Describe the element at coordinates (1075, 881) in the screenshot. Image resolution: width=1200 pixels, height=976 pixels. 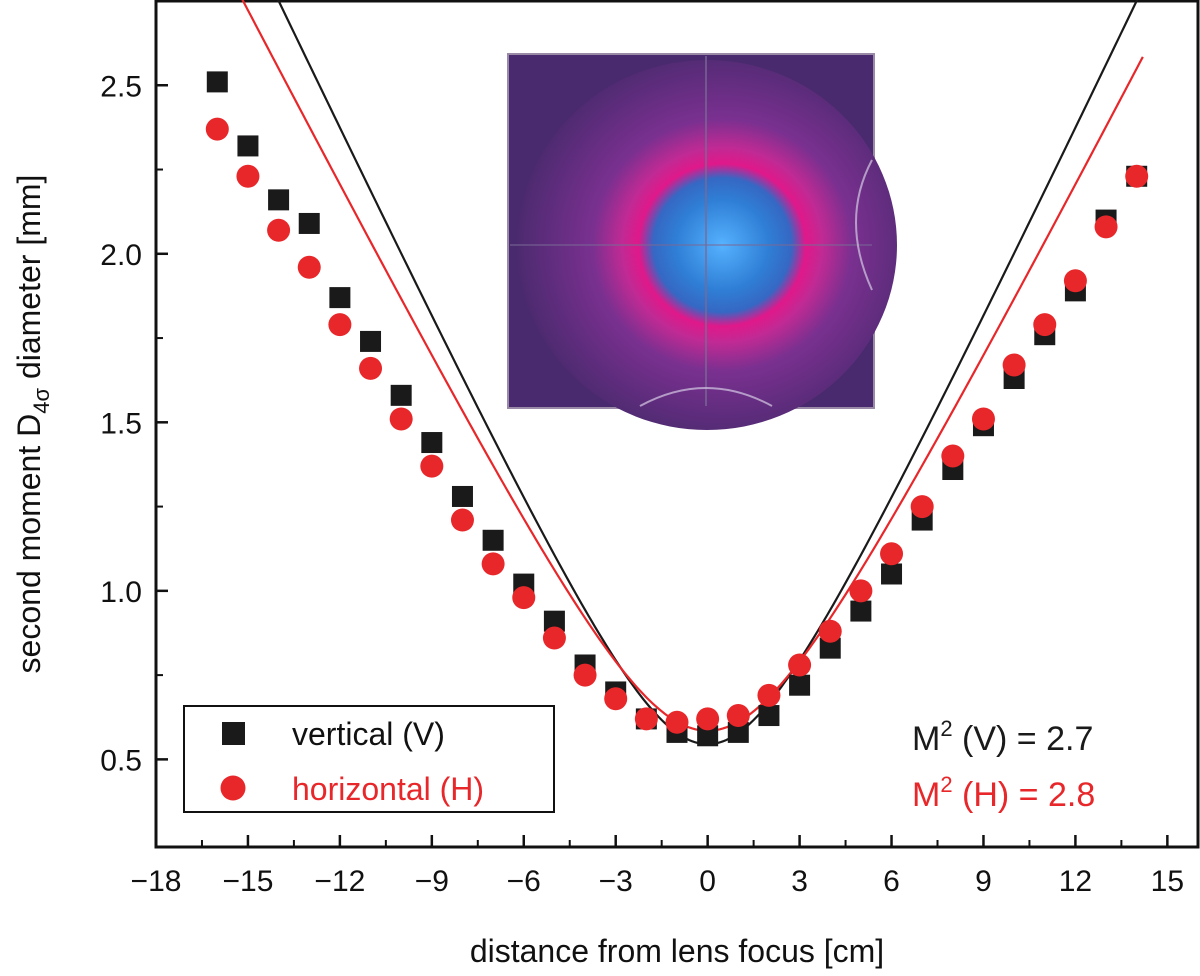
I see `x-tick-label: 12` at that location.